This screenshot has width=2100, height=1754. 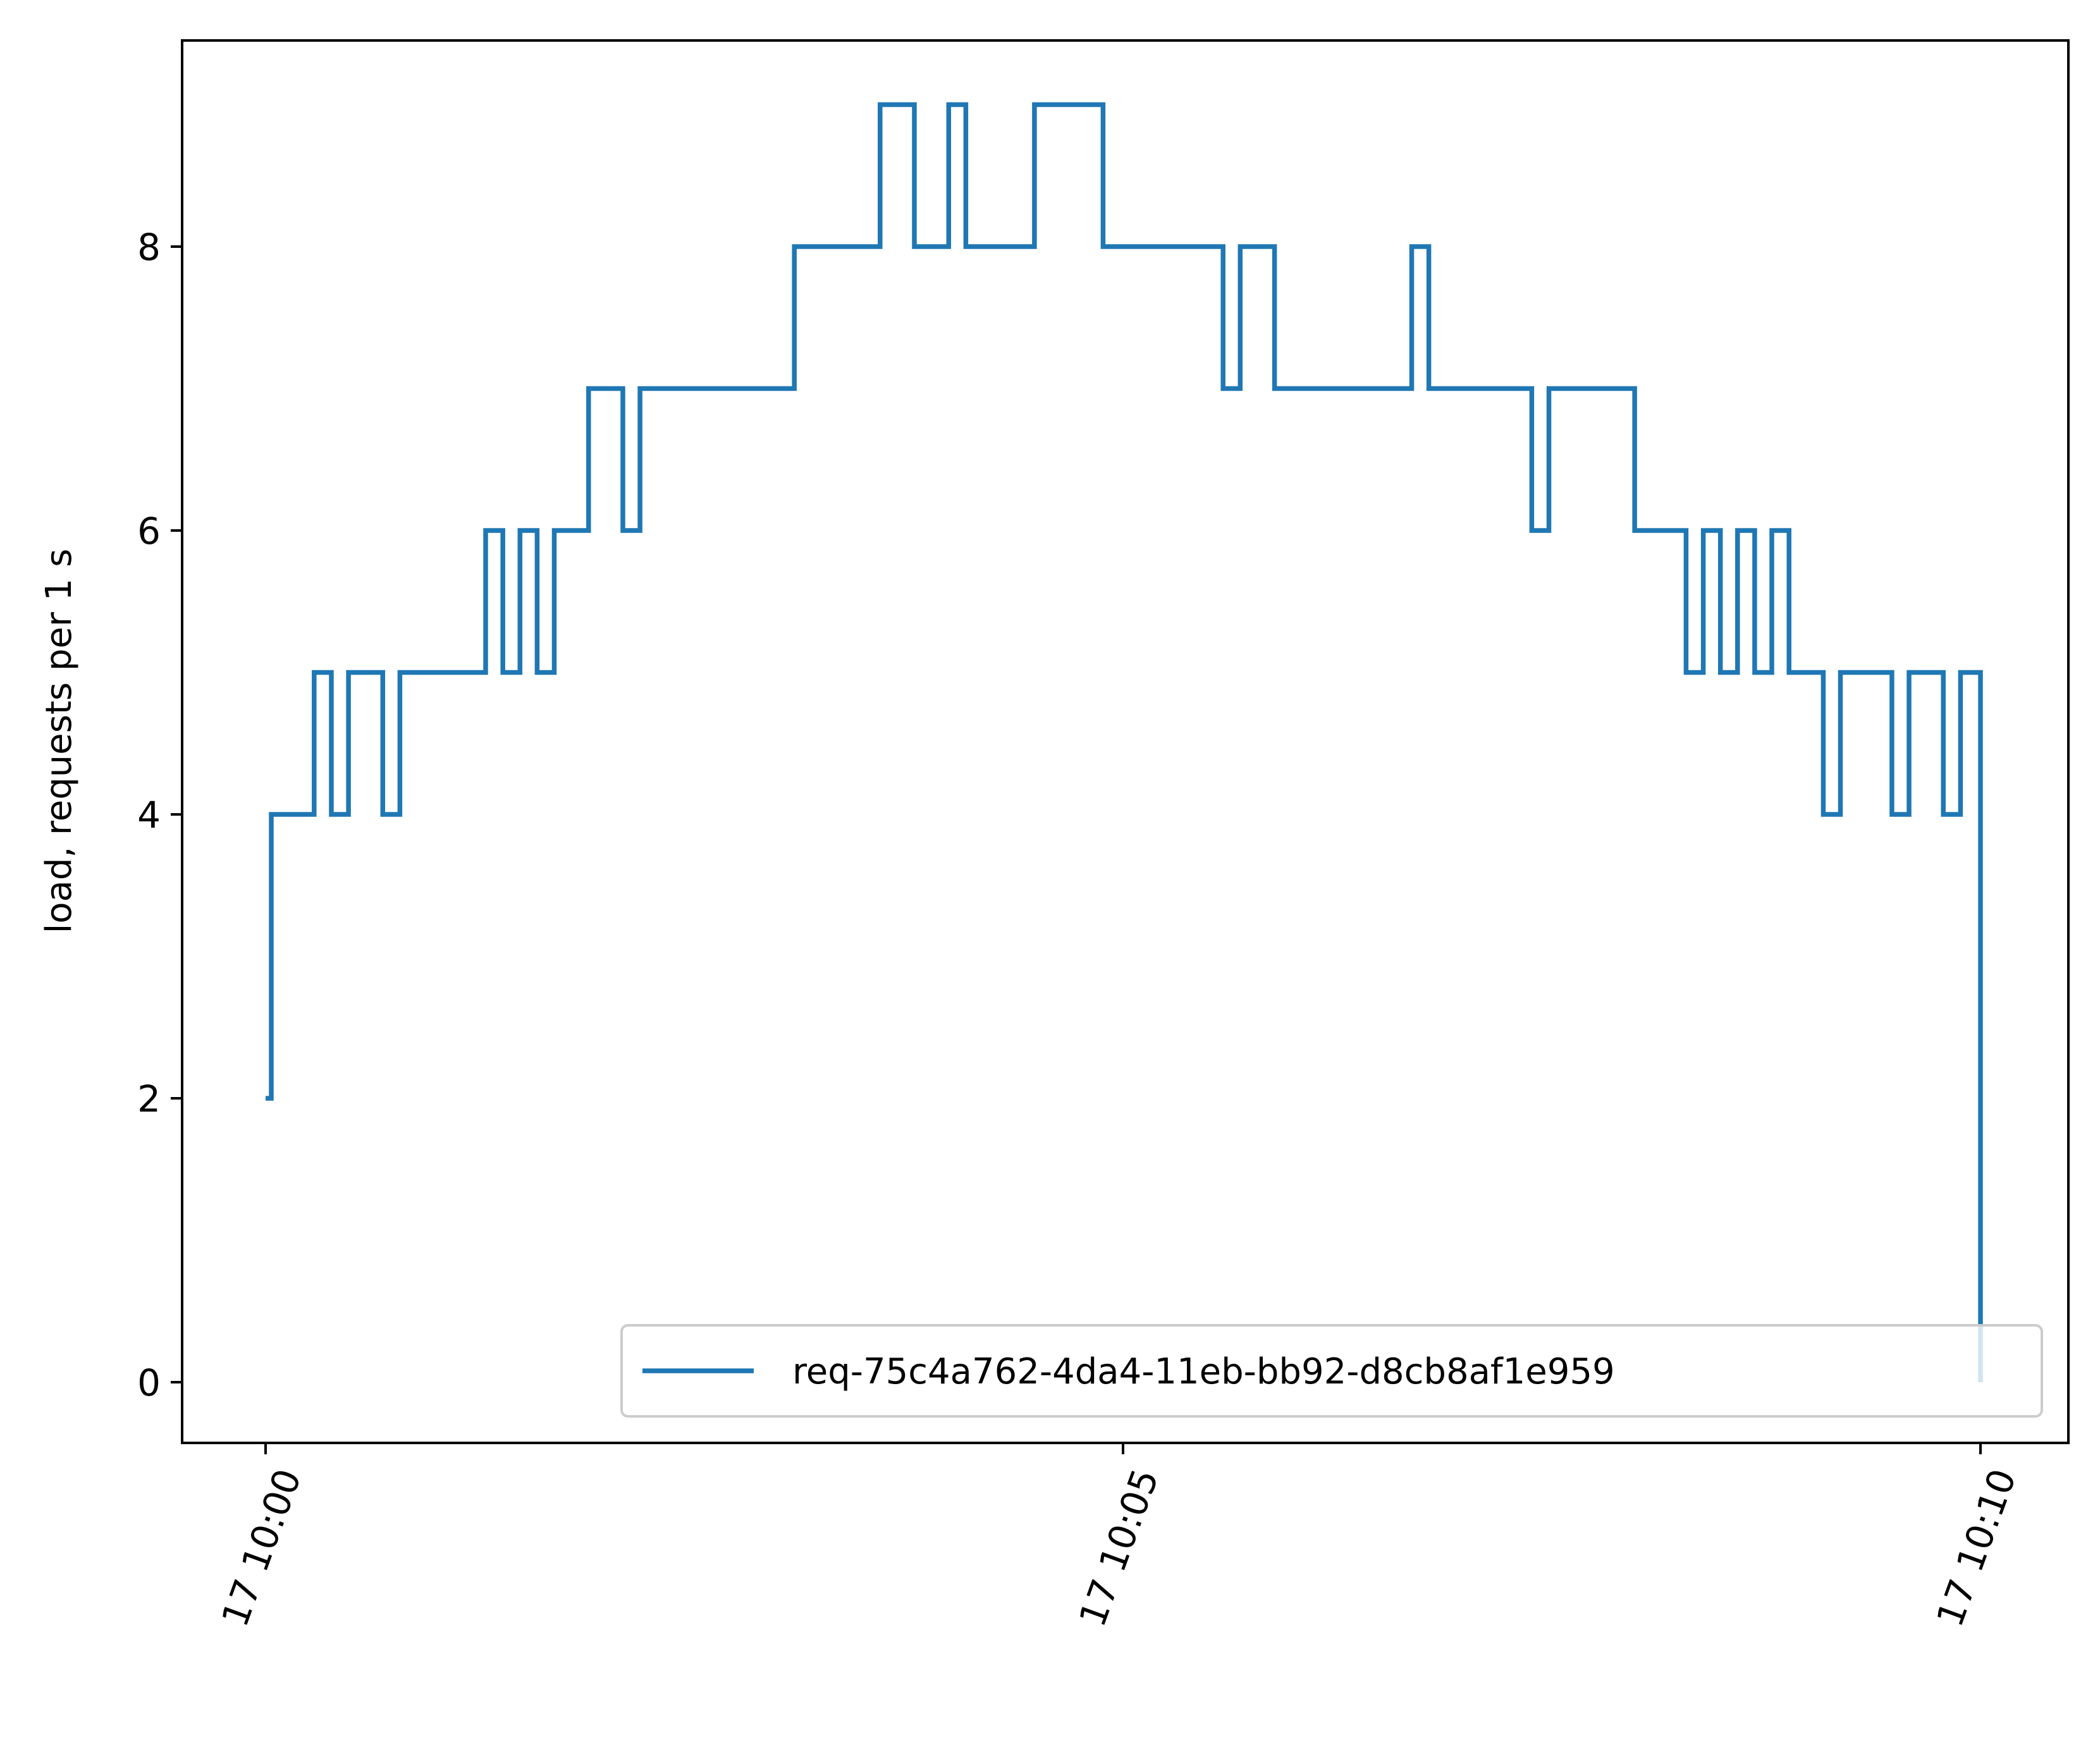 What do you see at coordinates (149, 815) in the screenshot?
I see `y-tick-label-4: 4` at bounding box center [149, 815].